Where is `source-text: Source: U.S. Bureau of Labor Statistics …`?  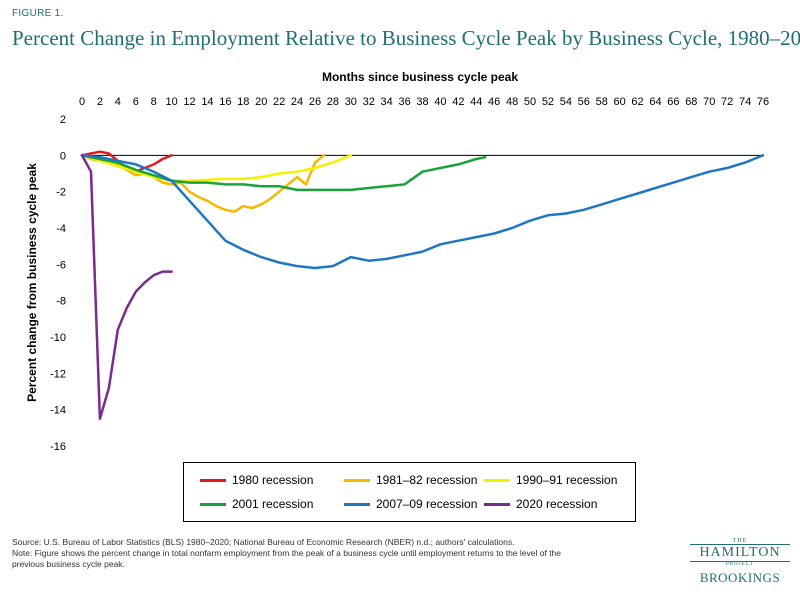 source-text: Source: U.S. Bureau of Labor Statistics … is located at coordinates (263, 542).